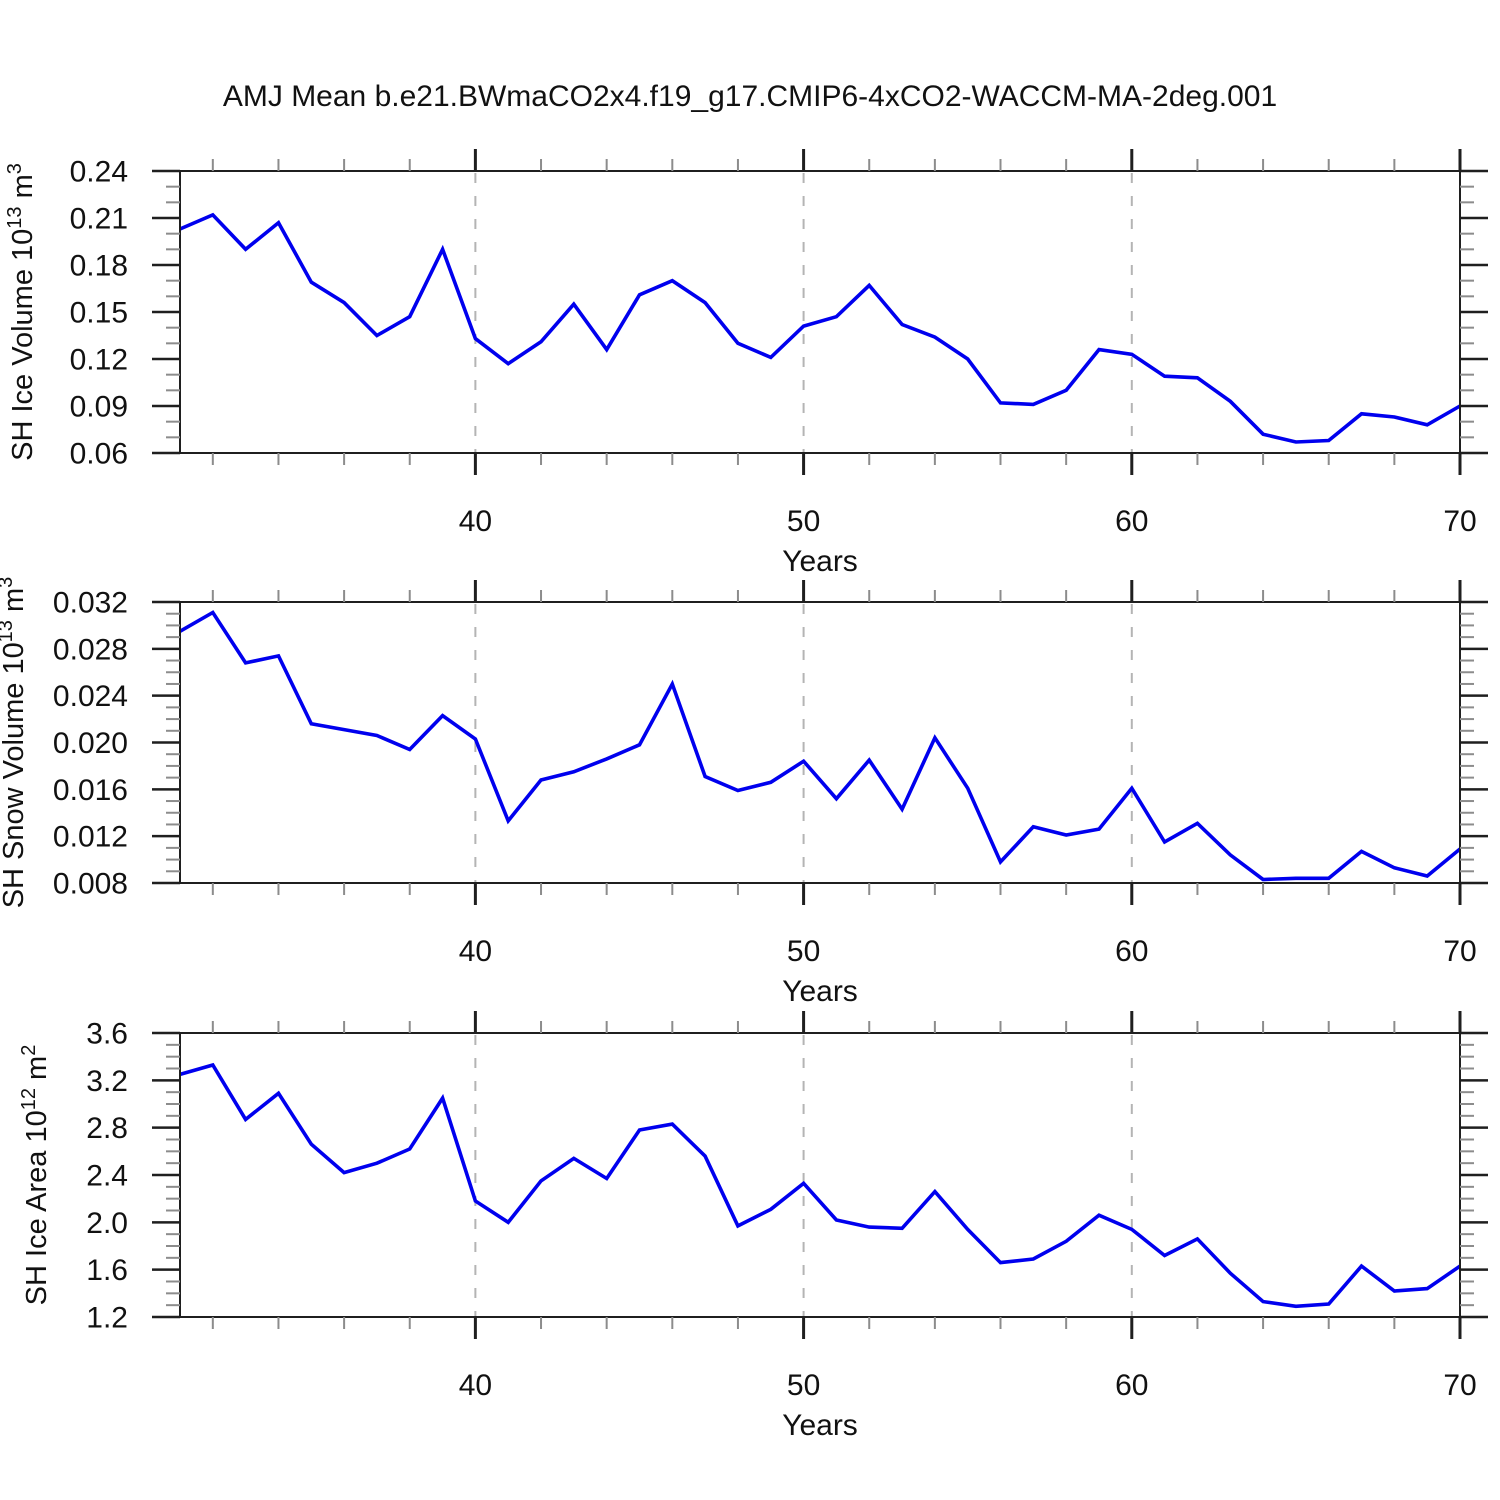  What do you see at coordinates (820, 1185) in the screenshot?
I see `data-line-sh-ice-area` at bounding box center [820, 1185].